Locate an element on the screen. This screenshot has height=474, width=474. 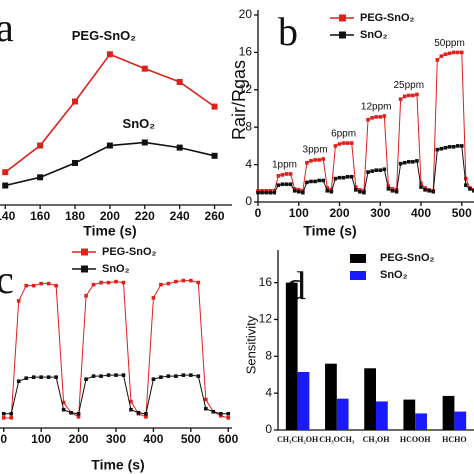
y-tick-label: 20 is located at coordinates (246, 14).